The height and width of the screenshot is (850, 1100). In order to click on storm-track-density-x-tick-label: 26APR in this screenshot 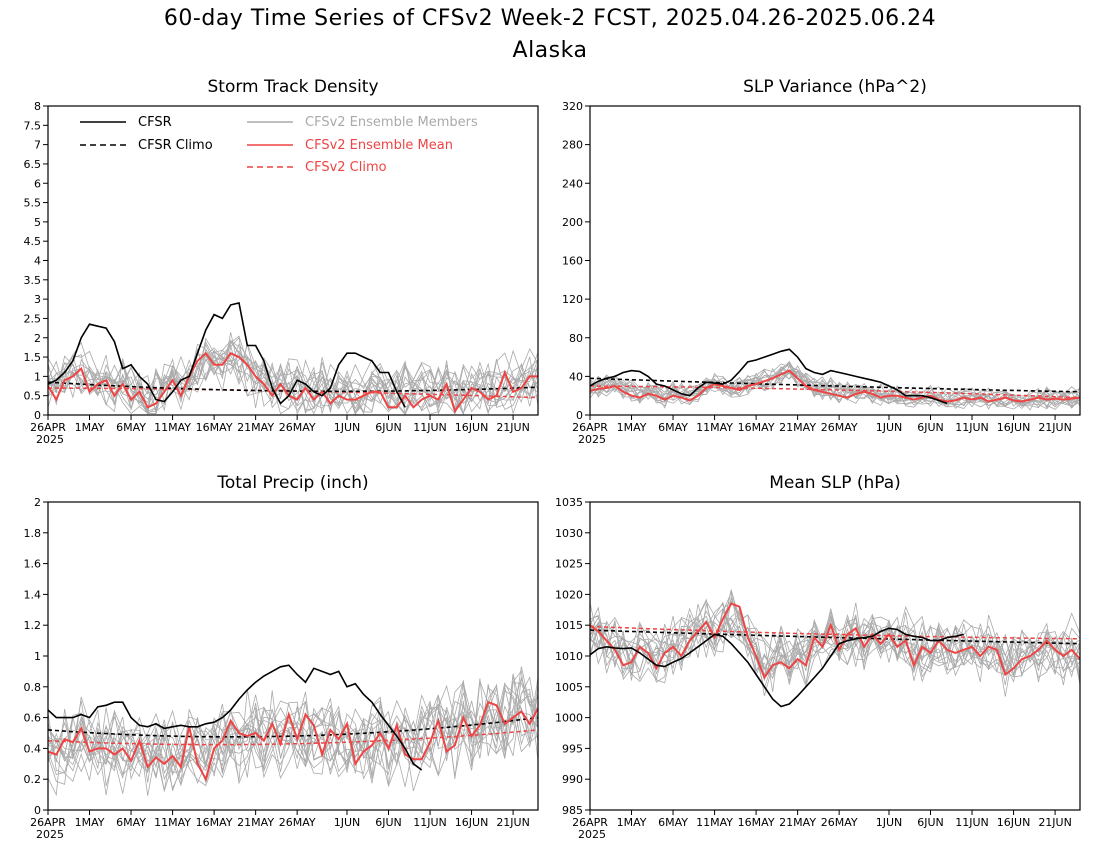, I will do `click(48, 427)`.